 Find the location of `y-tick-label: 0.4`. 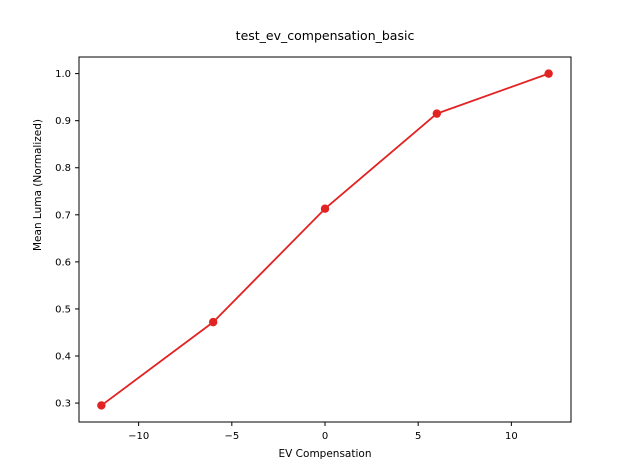

y-tick-label: 0.4 is located at coordinates (63, 357).